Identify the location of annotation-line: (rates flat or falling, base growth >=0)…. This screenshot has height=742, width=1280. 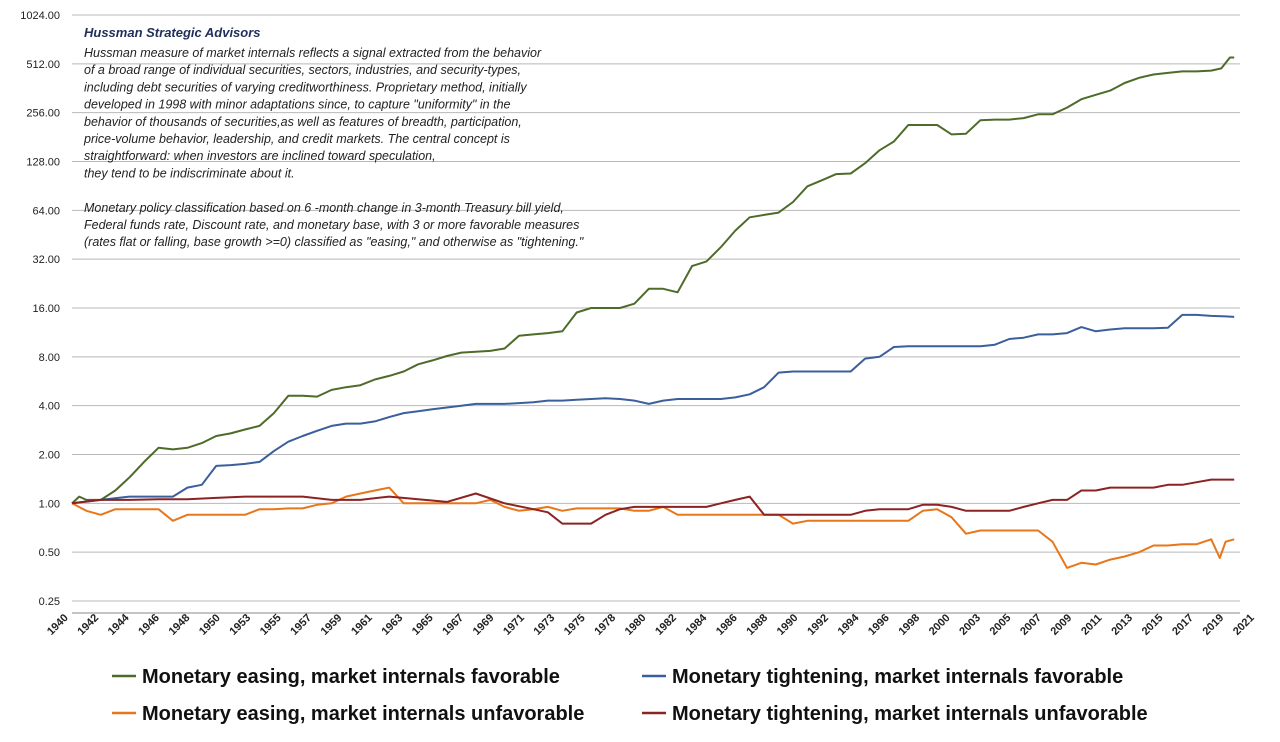
(334, 242).